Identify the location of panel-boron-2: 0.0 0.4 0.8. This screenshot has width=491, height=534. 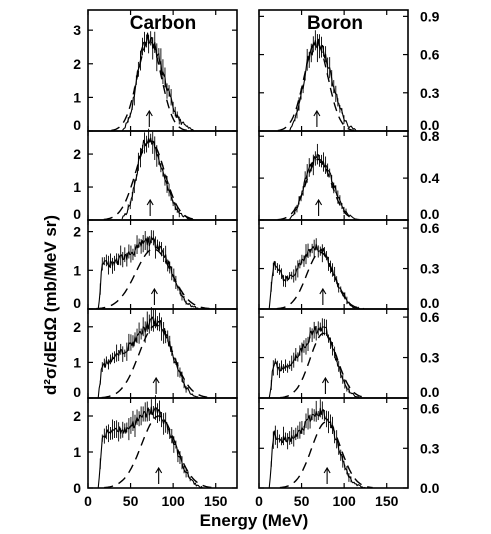
(349, 175).